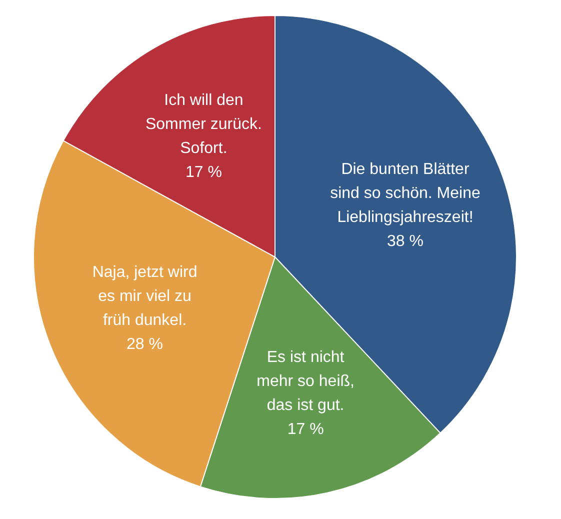 The height and width of the screenshot is (519, 561). I want to click on slice-label: Es ist nicht mehr so heiß, das ist gut., so click(305, 381).